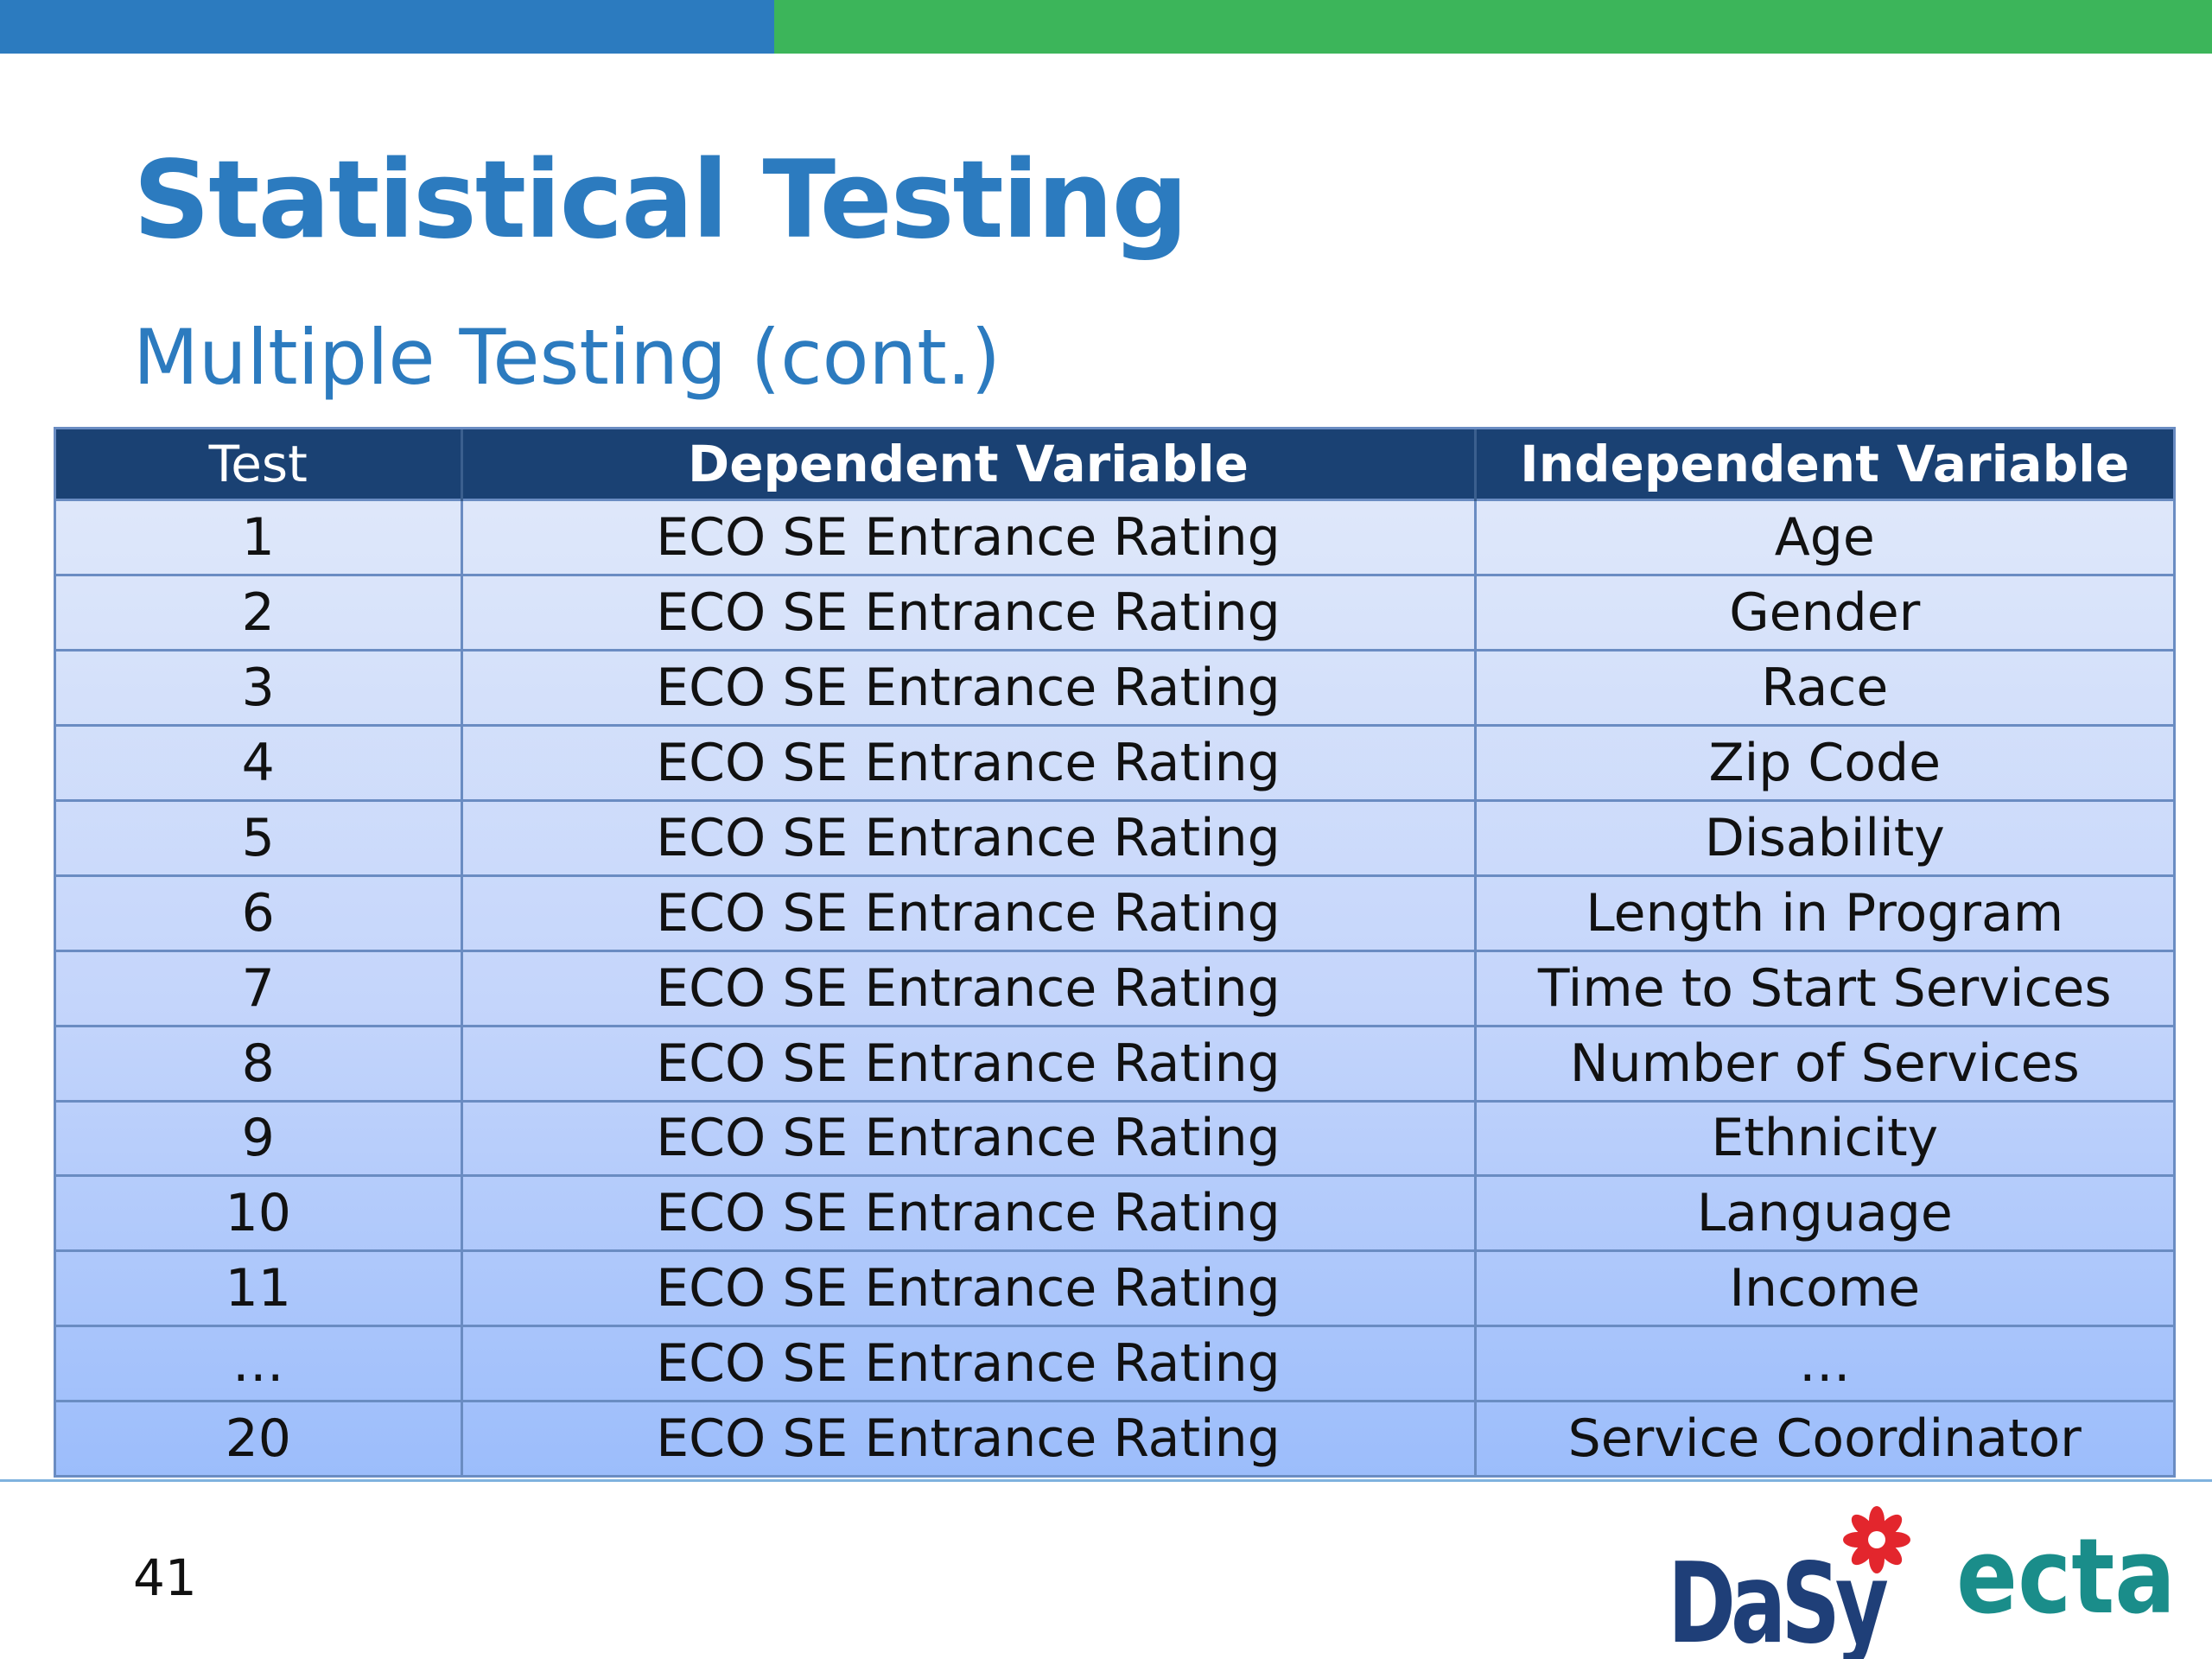 The image size is (2212, 1659). Describe the element at coordinates (1824, 1062) in the screenshot. I see `independent-variable-cell: Number of Services` at that location.